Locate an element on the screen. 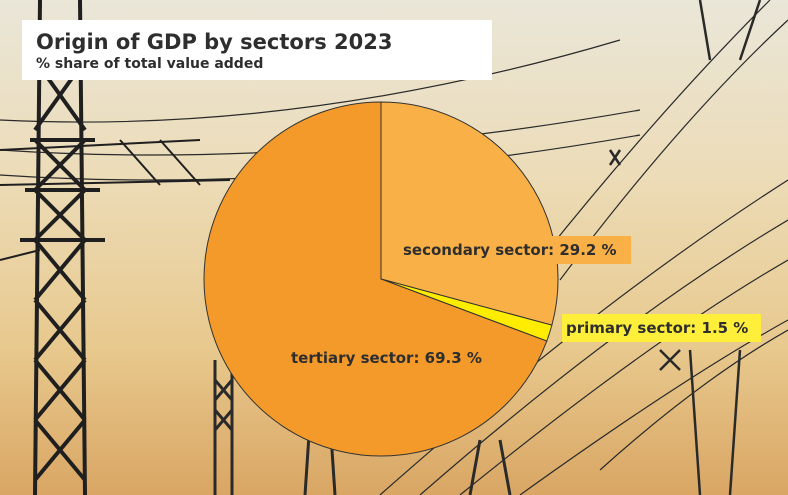 Image resolution: width=788 pixels, height=495 pixels. slice-secondary is located at coordinates (469, 213).